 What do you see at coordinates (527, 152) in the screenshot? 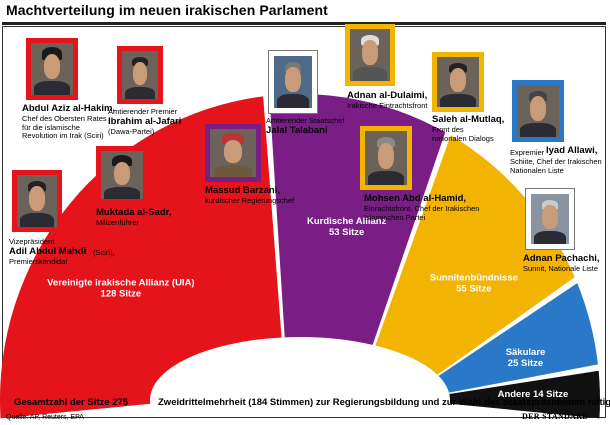
I see `pre-allawi: Expremier` at bounding box center [527, 152].